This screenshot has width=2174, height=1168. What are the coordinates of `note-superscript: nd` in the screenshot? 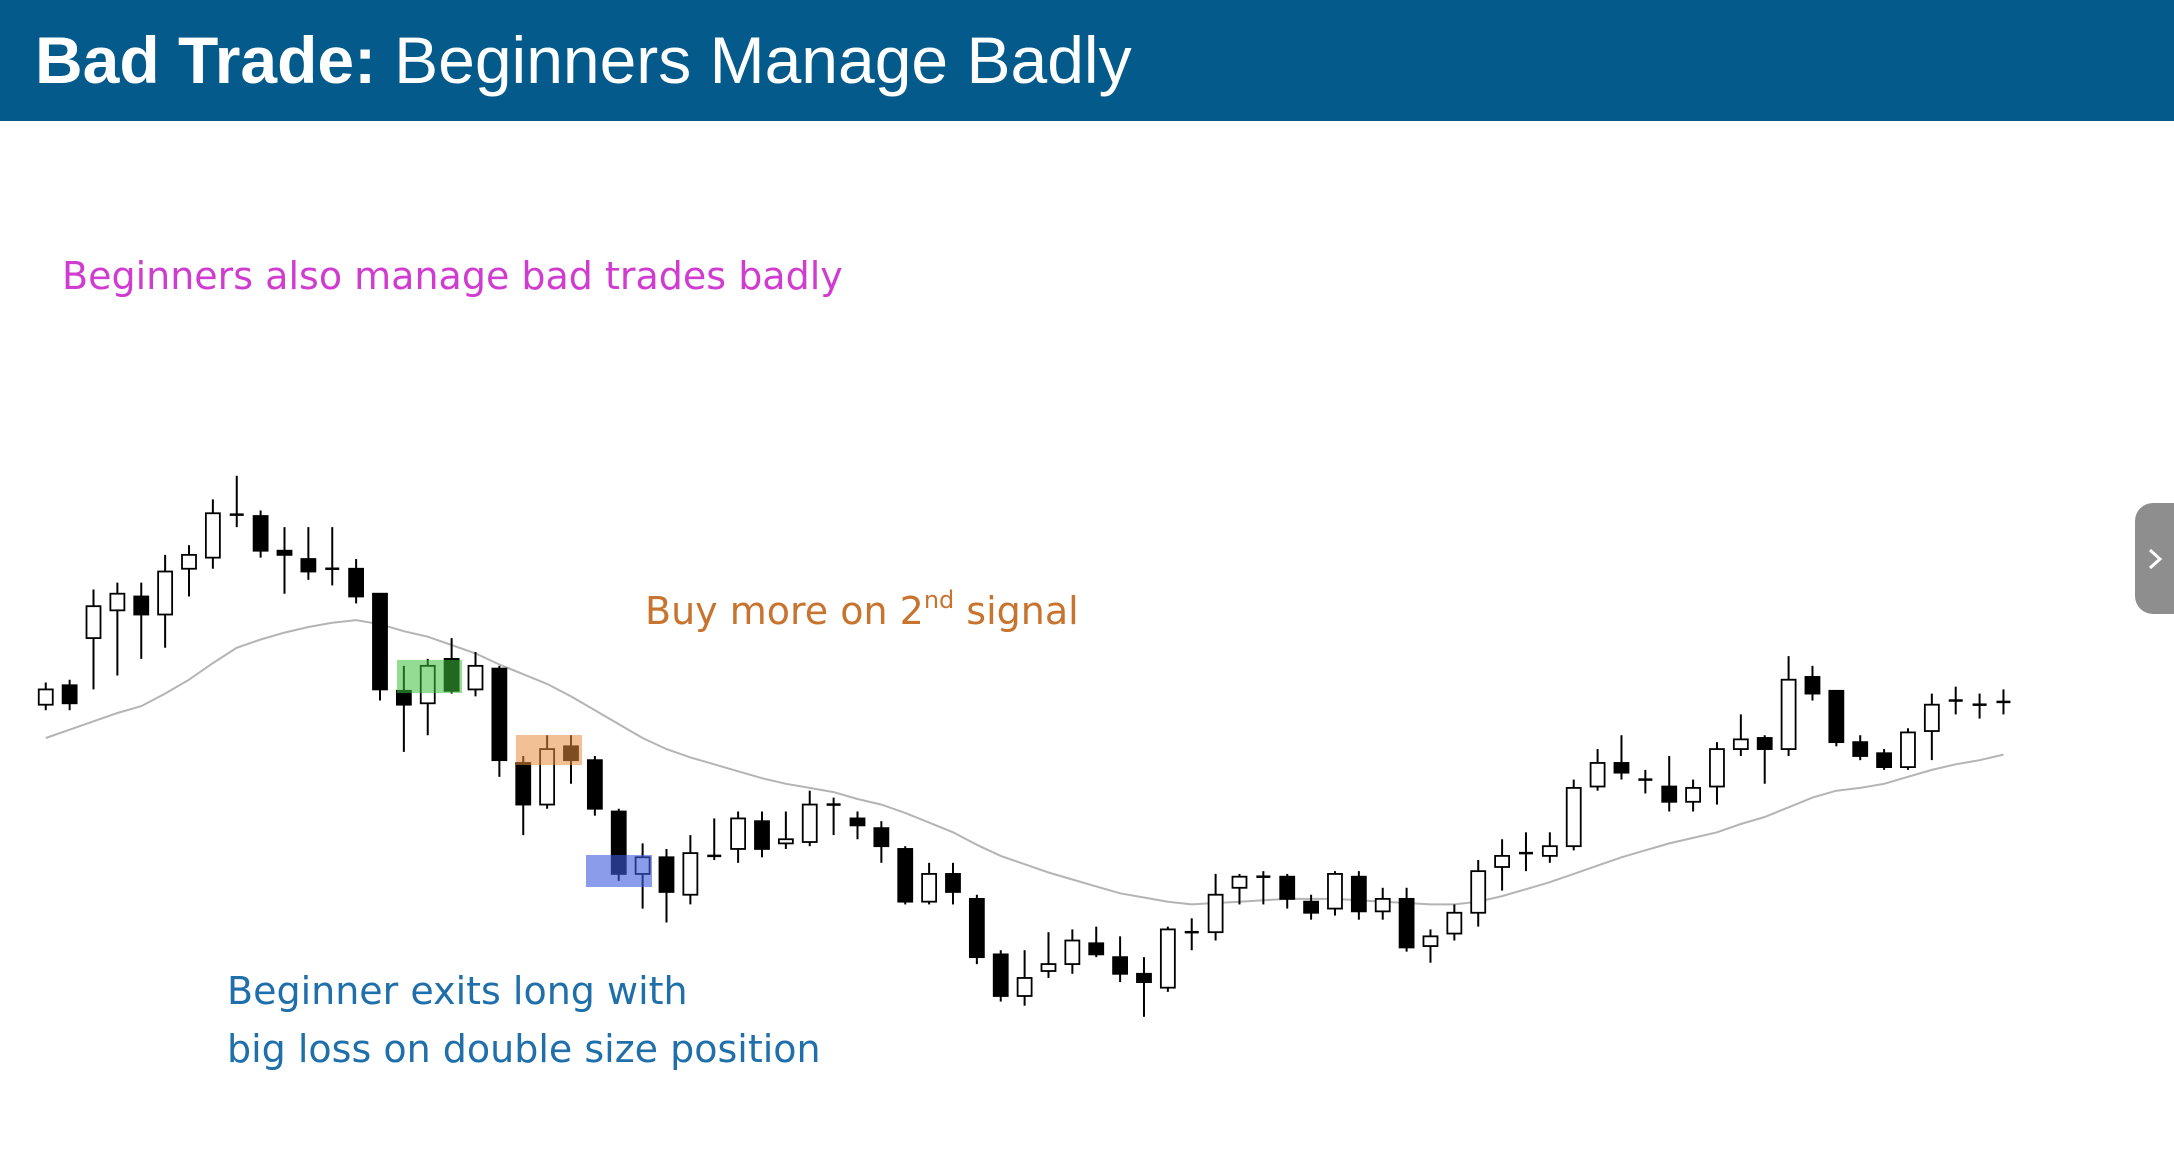 It's located at (939, 600).